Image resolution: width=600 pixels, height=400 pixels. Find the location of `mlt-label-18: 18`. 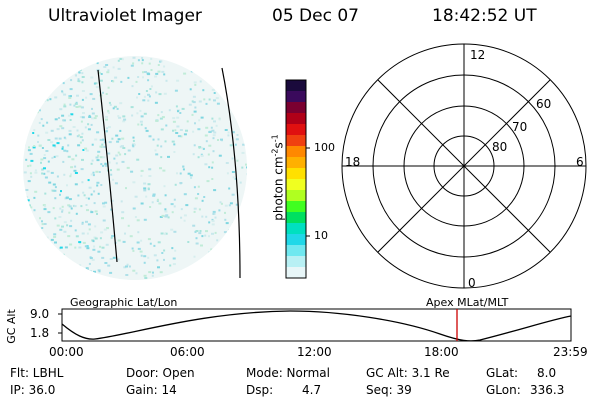

mlt-label-18: 18 is located at coordinates (353, 162).